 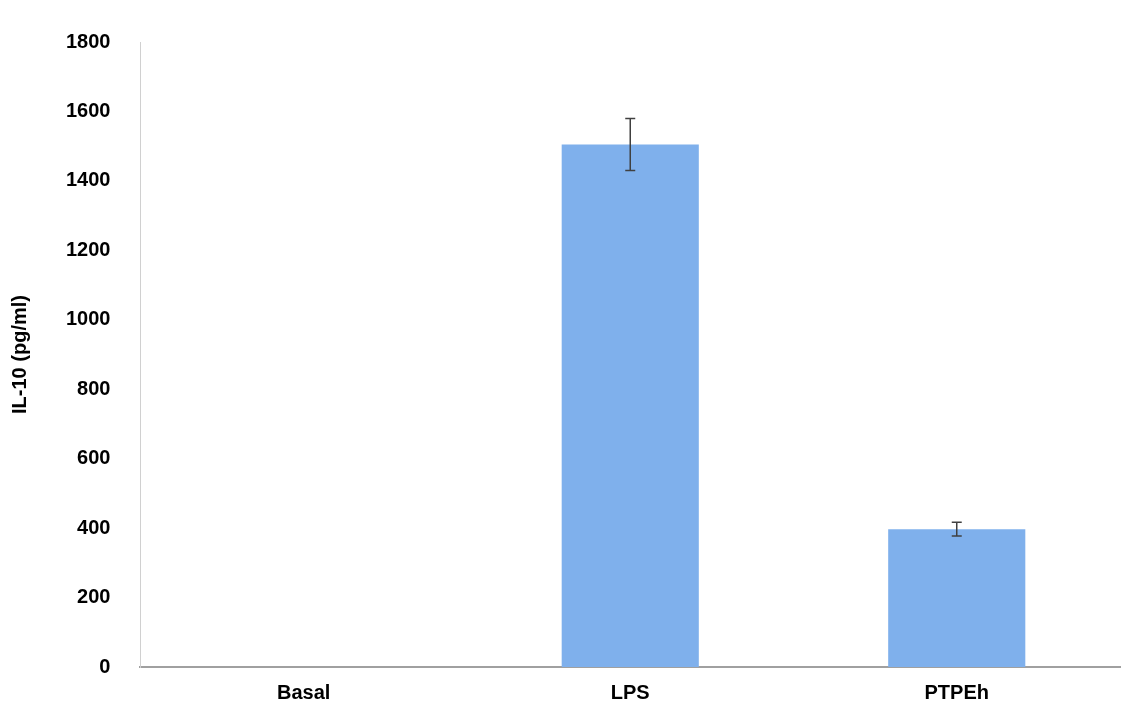 I want to click on y-tick-label: 400, so click(x=94, y=526).